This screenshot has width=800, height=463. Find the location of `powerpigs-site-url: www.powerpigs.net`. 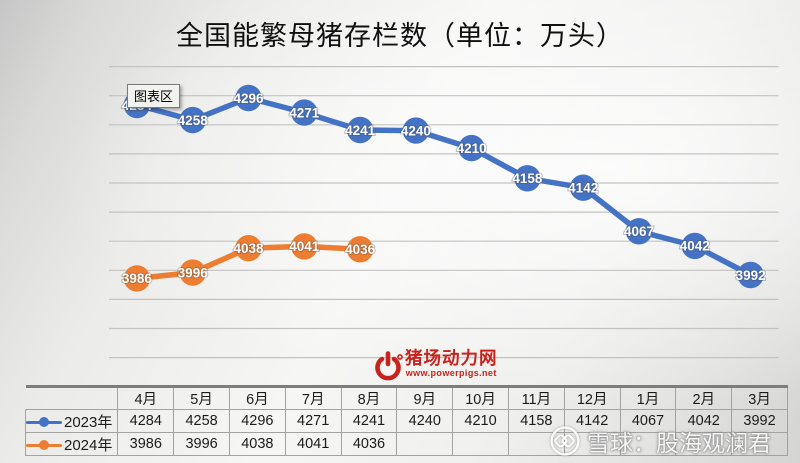

powerpigs-site-url: www.powerpigs.net is located at coordinates (451, 373).